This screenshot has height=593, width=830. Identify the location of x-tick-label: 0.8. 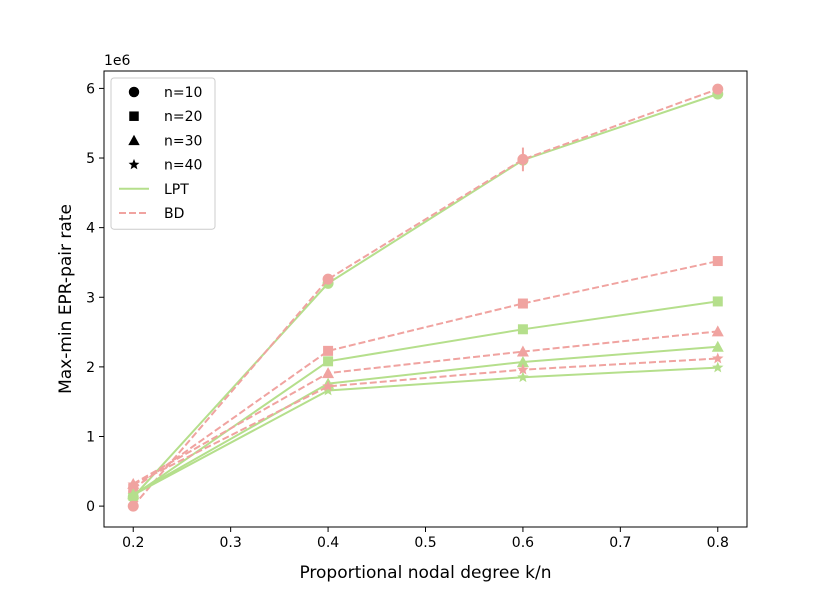
(718, 543).